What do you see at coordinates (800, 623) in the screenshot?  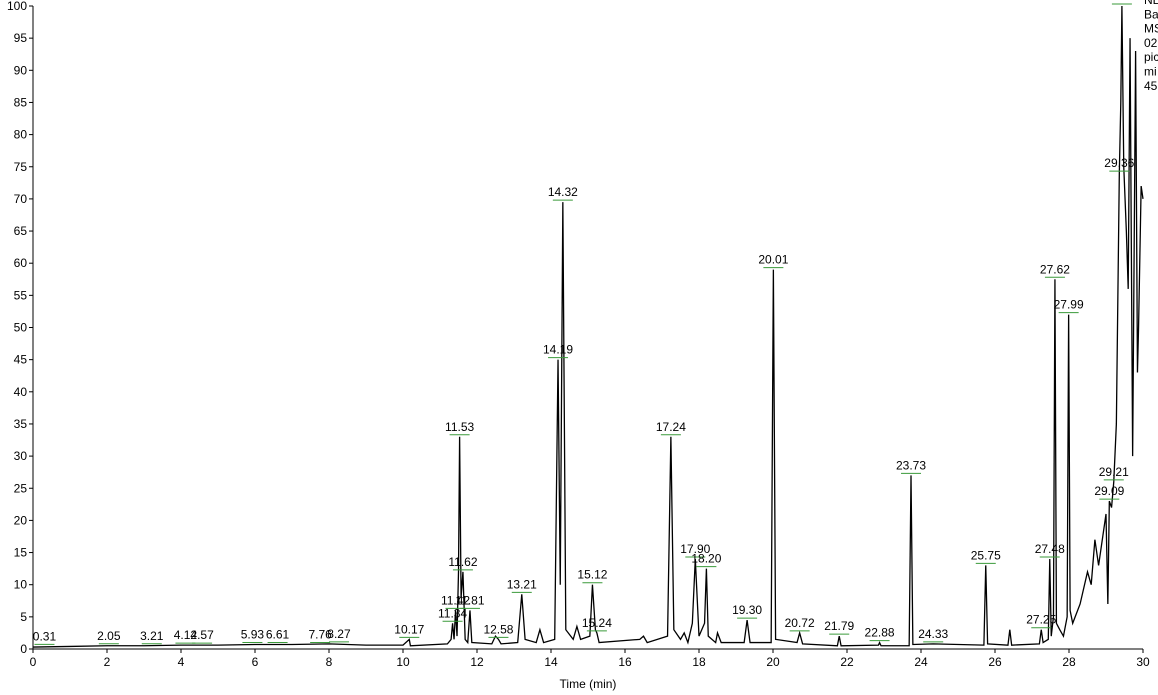 I see `peak-label: 20.72` at bounding box center [800, 623].